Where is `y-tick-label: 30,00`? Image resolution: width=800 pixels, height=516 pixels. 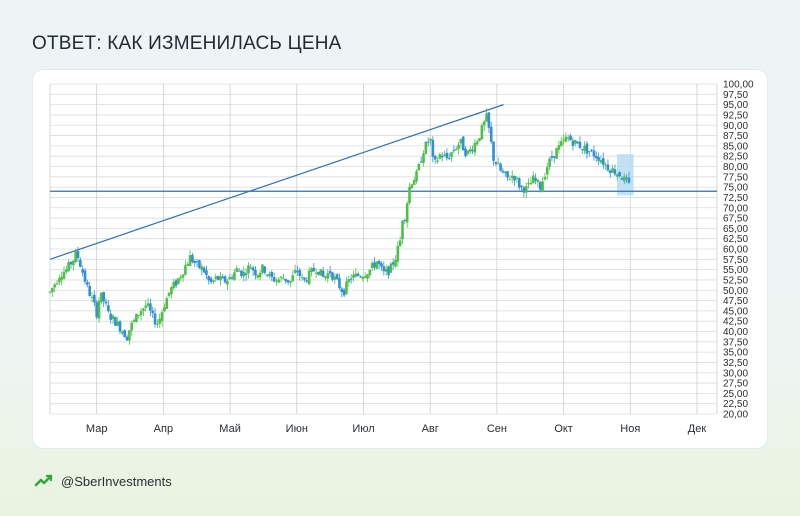 y-tick-label: 30,00 is located at coordinates (735, 373).